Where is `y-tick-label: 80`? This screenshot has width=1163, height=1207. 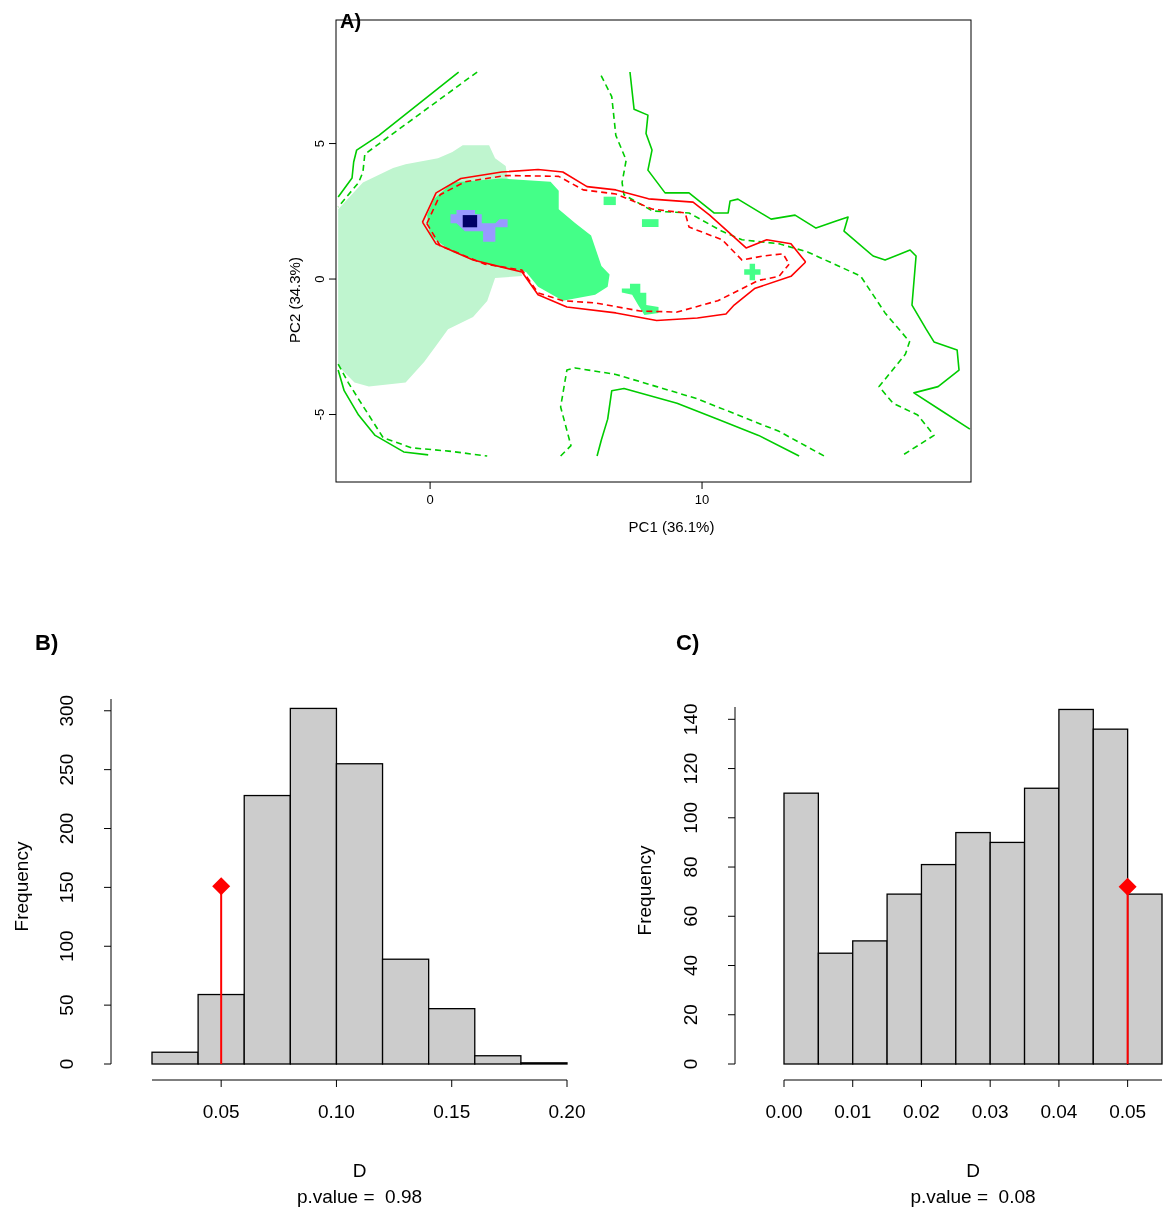 y-tick-label: 80 is located at coordinates (690, 867).